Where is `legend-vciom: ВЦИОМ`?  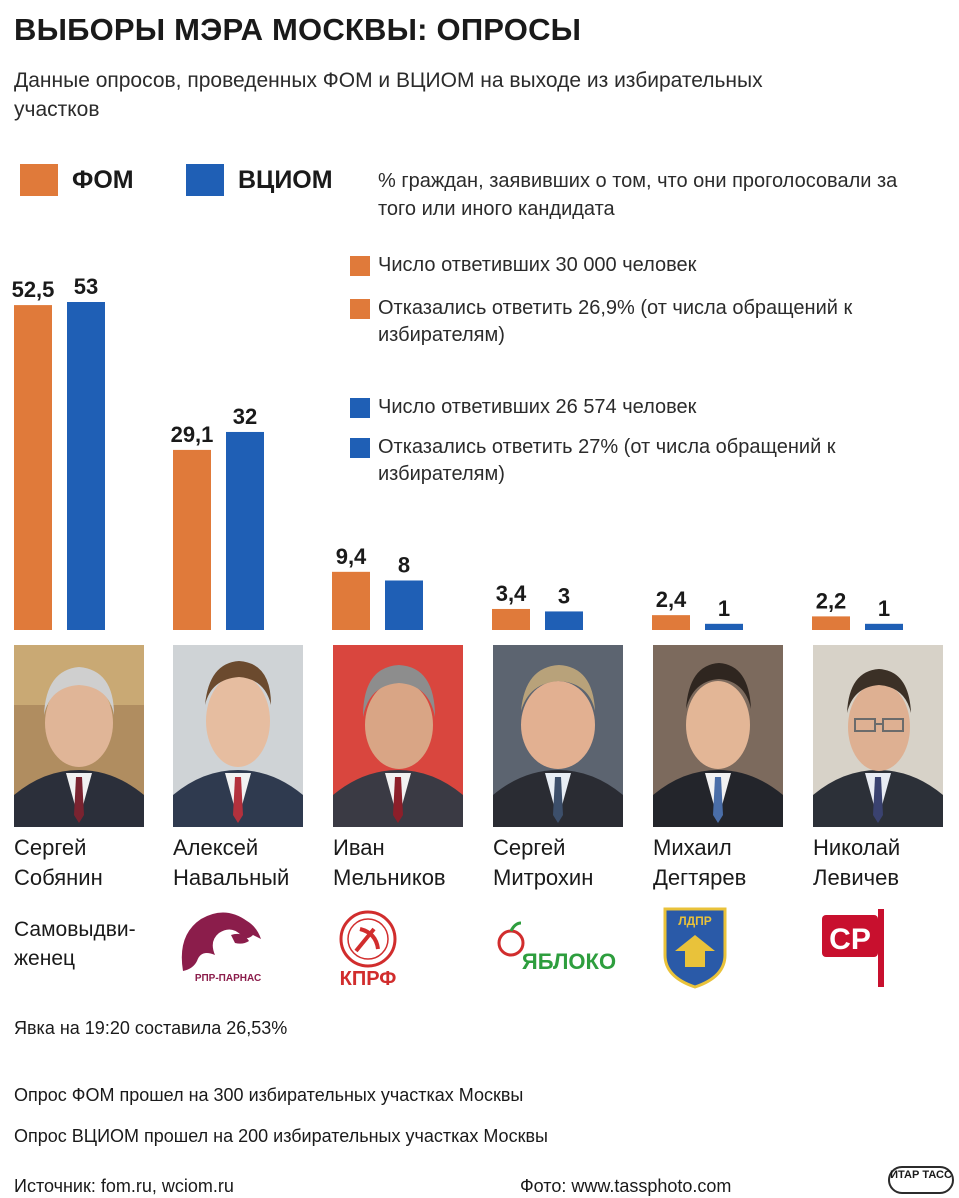
legend-vciom: ВЦИОМ is located at coordinates (259, 180).